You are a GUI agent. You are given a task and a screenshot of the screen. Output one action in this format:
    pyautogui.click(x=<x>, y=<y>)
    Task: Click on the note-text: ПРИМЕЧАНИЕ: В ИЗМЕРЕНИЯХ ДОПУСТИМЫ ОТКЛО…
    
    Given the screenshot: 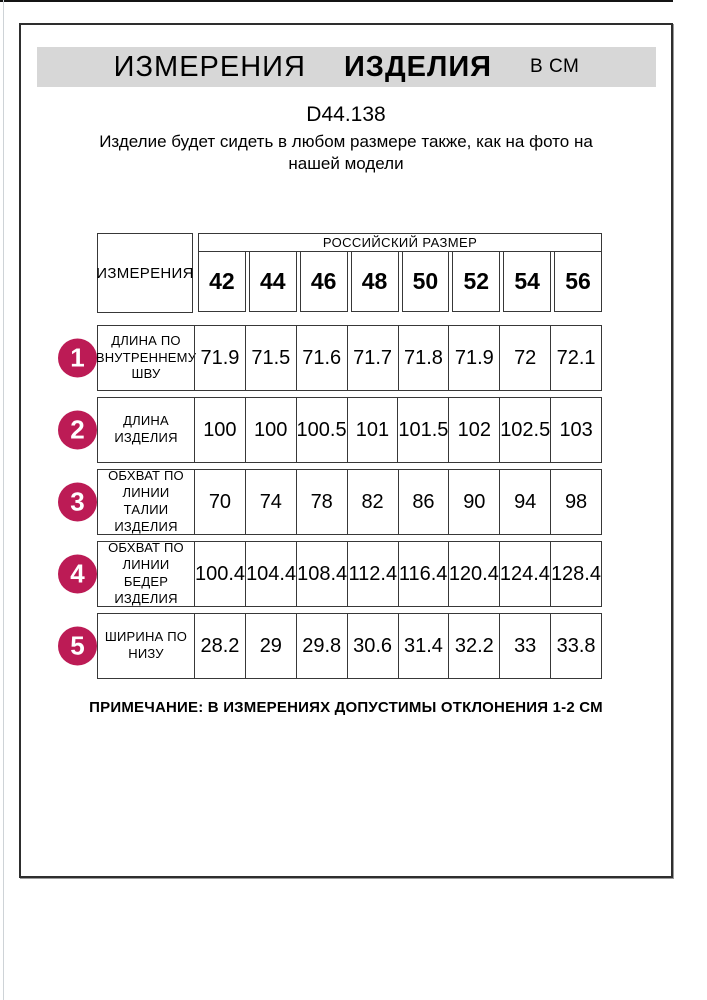 What is the action you would take?
    pyautogui.click(x=346, y=707)
    